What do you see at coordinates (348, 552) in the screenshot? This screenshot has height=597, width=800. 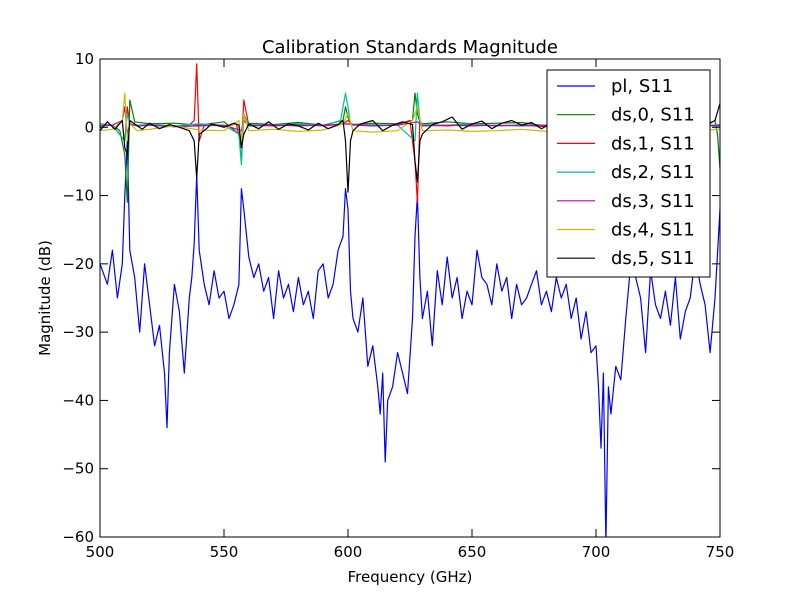 I see `x-tick-label: 600` at bounding box center [348, 552].